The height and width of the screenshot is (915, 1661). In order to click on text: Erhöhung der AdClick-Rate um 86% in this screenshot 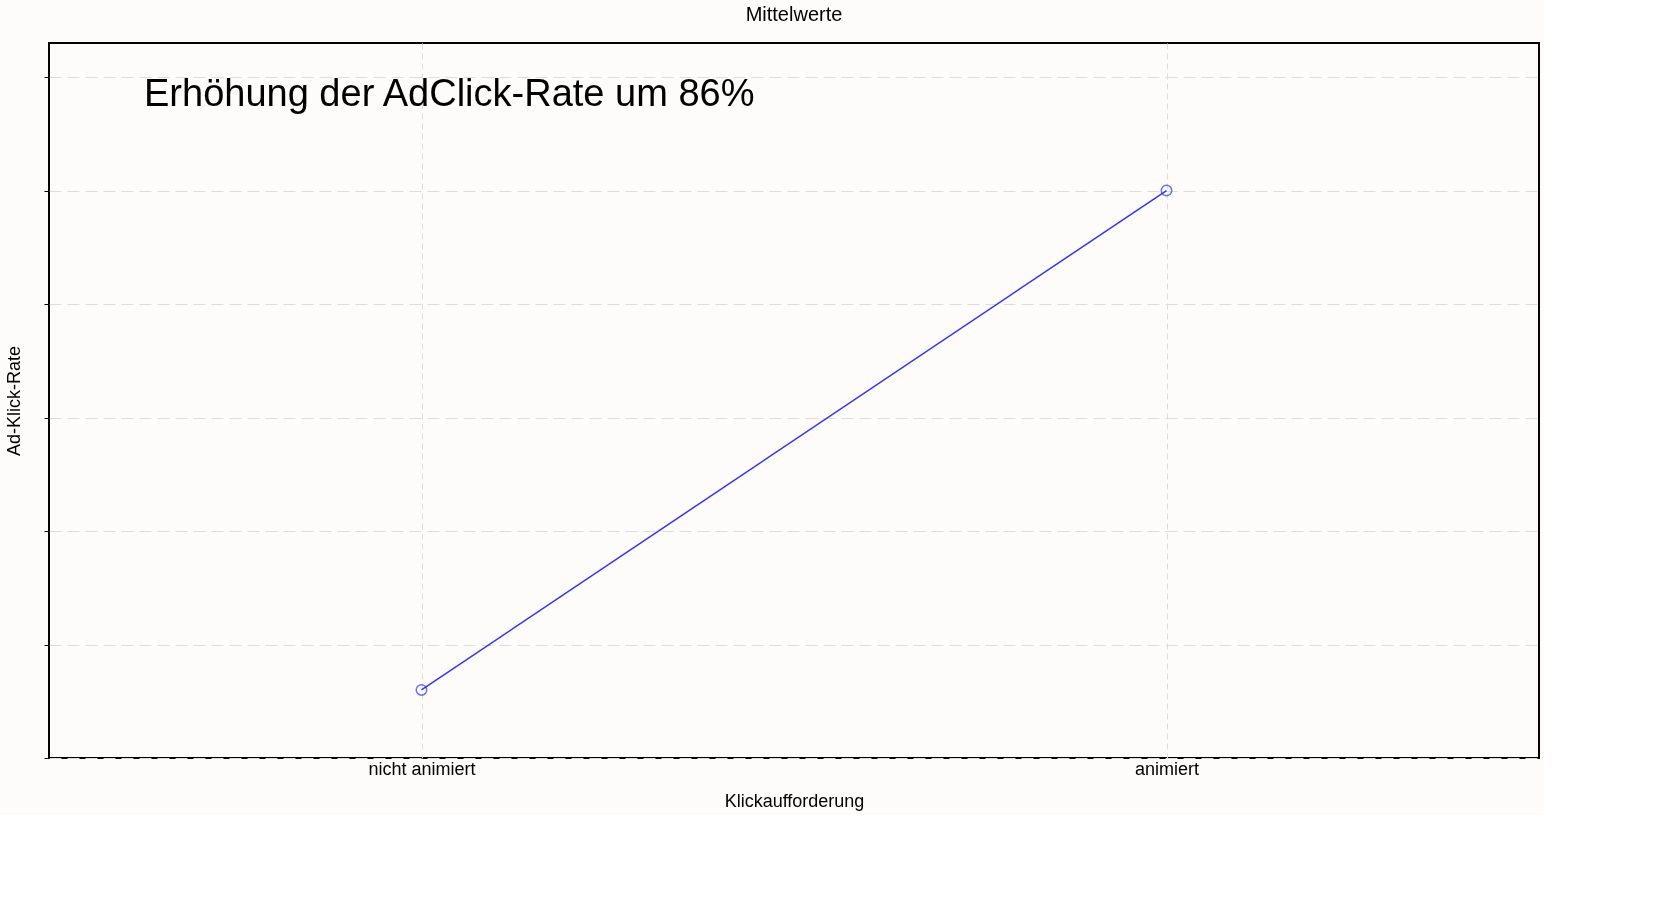, I will do `click(449, 93)`.